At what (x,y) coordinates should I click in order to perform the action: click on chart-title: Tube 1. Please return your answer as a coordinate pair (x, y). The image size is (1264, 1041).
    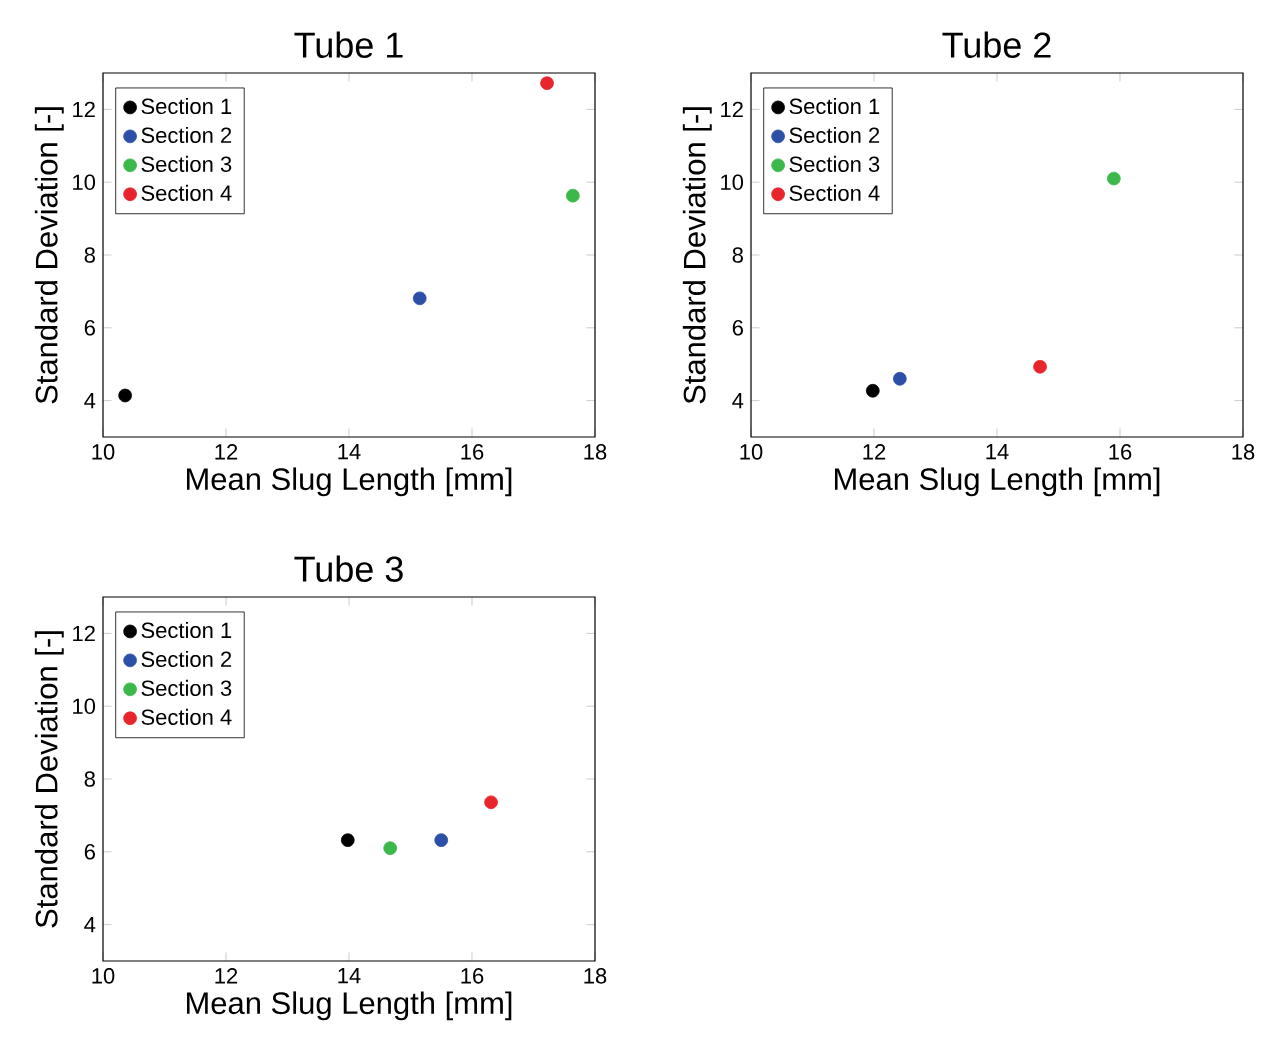
    Looking at the image, I should click on (348, 44).